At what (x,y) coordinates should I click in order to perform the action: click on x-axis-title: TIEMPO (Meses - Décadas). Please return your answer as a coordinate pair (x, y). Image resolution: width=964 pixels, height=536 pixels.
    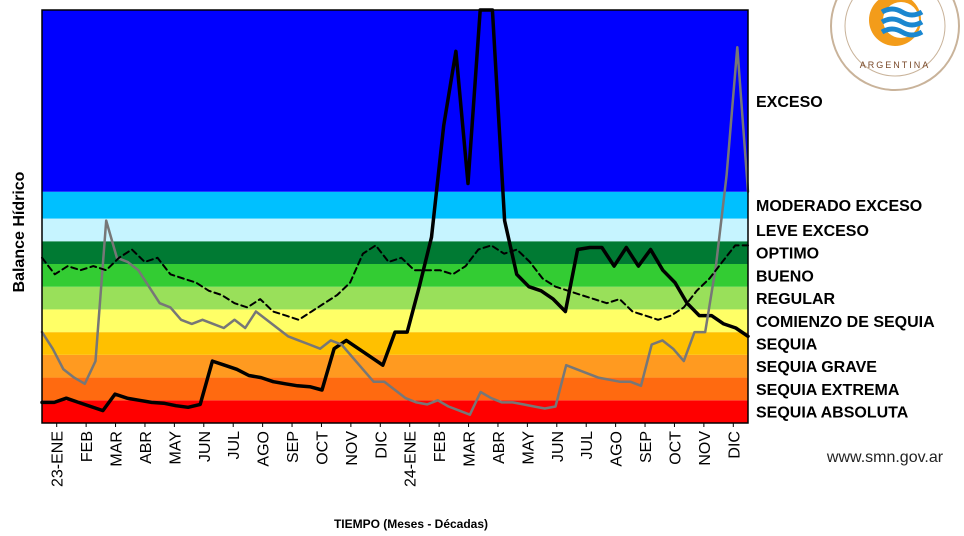
    Looking at the image, I should click on (411, 524).